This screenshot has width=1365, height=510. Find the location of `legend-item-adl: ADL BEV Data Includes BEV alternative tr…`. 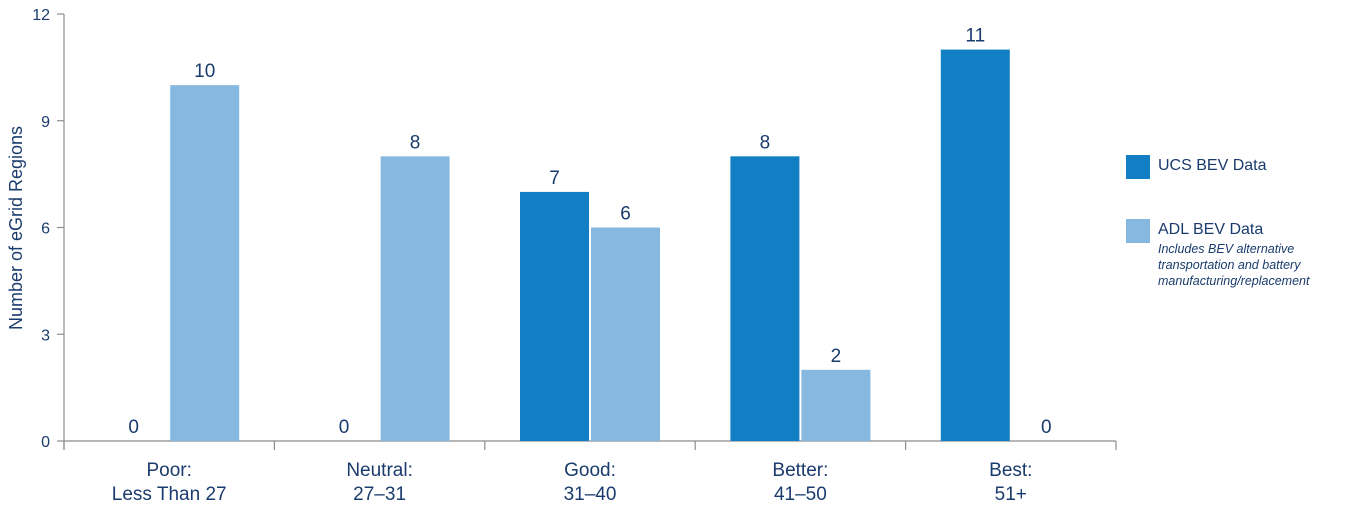

legend-item-adl: ADL BEV Data Includes BEV alternative tr… is located at coordinates (1244, 254).